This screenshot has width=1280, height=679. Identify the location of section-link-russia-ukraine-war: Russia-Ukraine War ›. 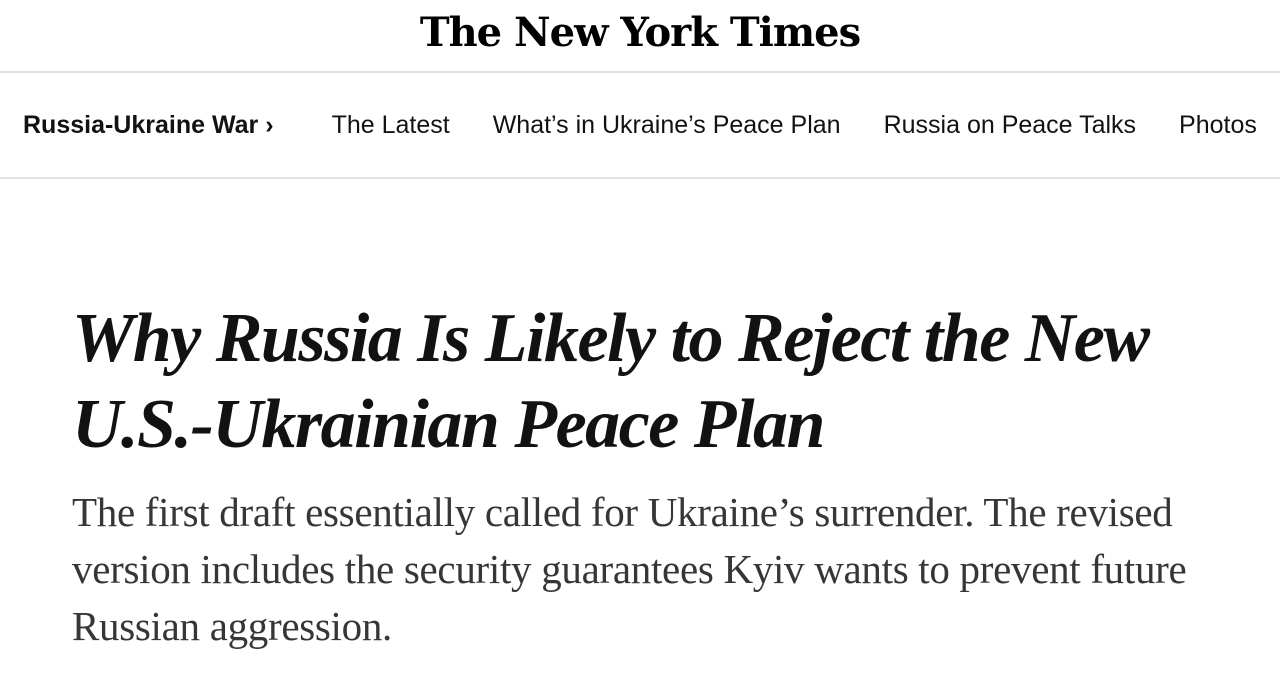
(148, 125).